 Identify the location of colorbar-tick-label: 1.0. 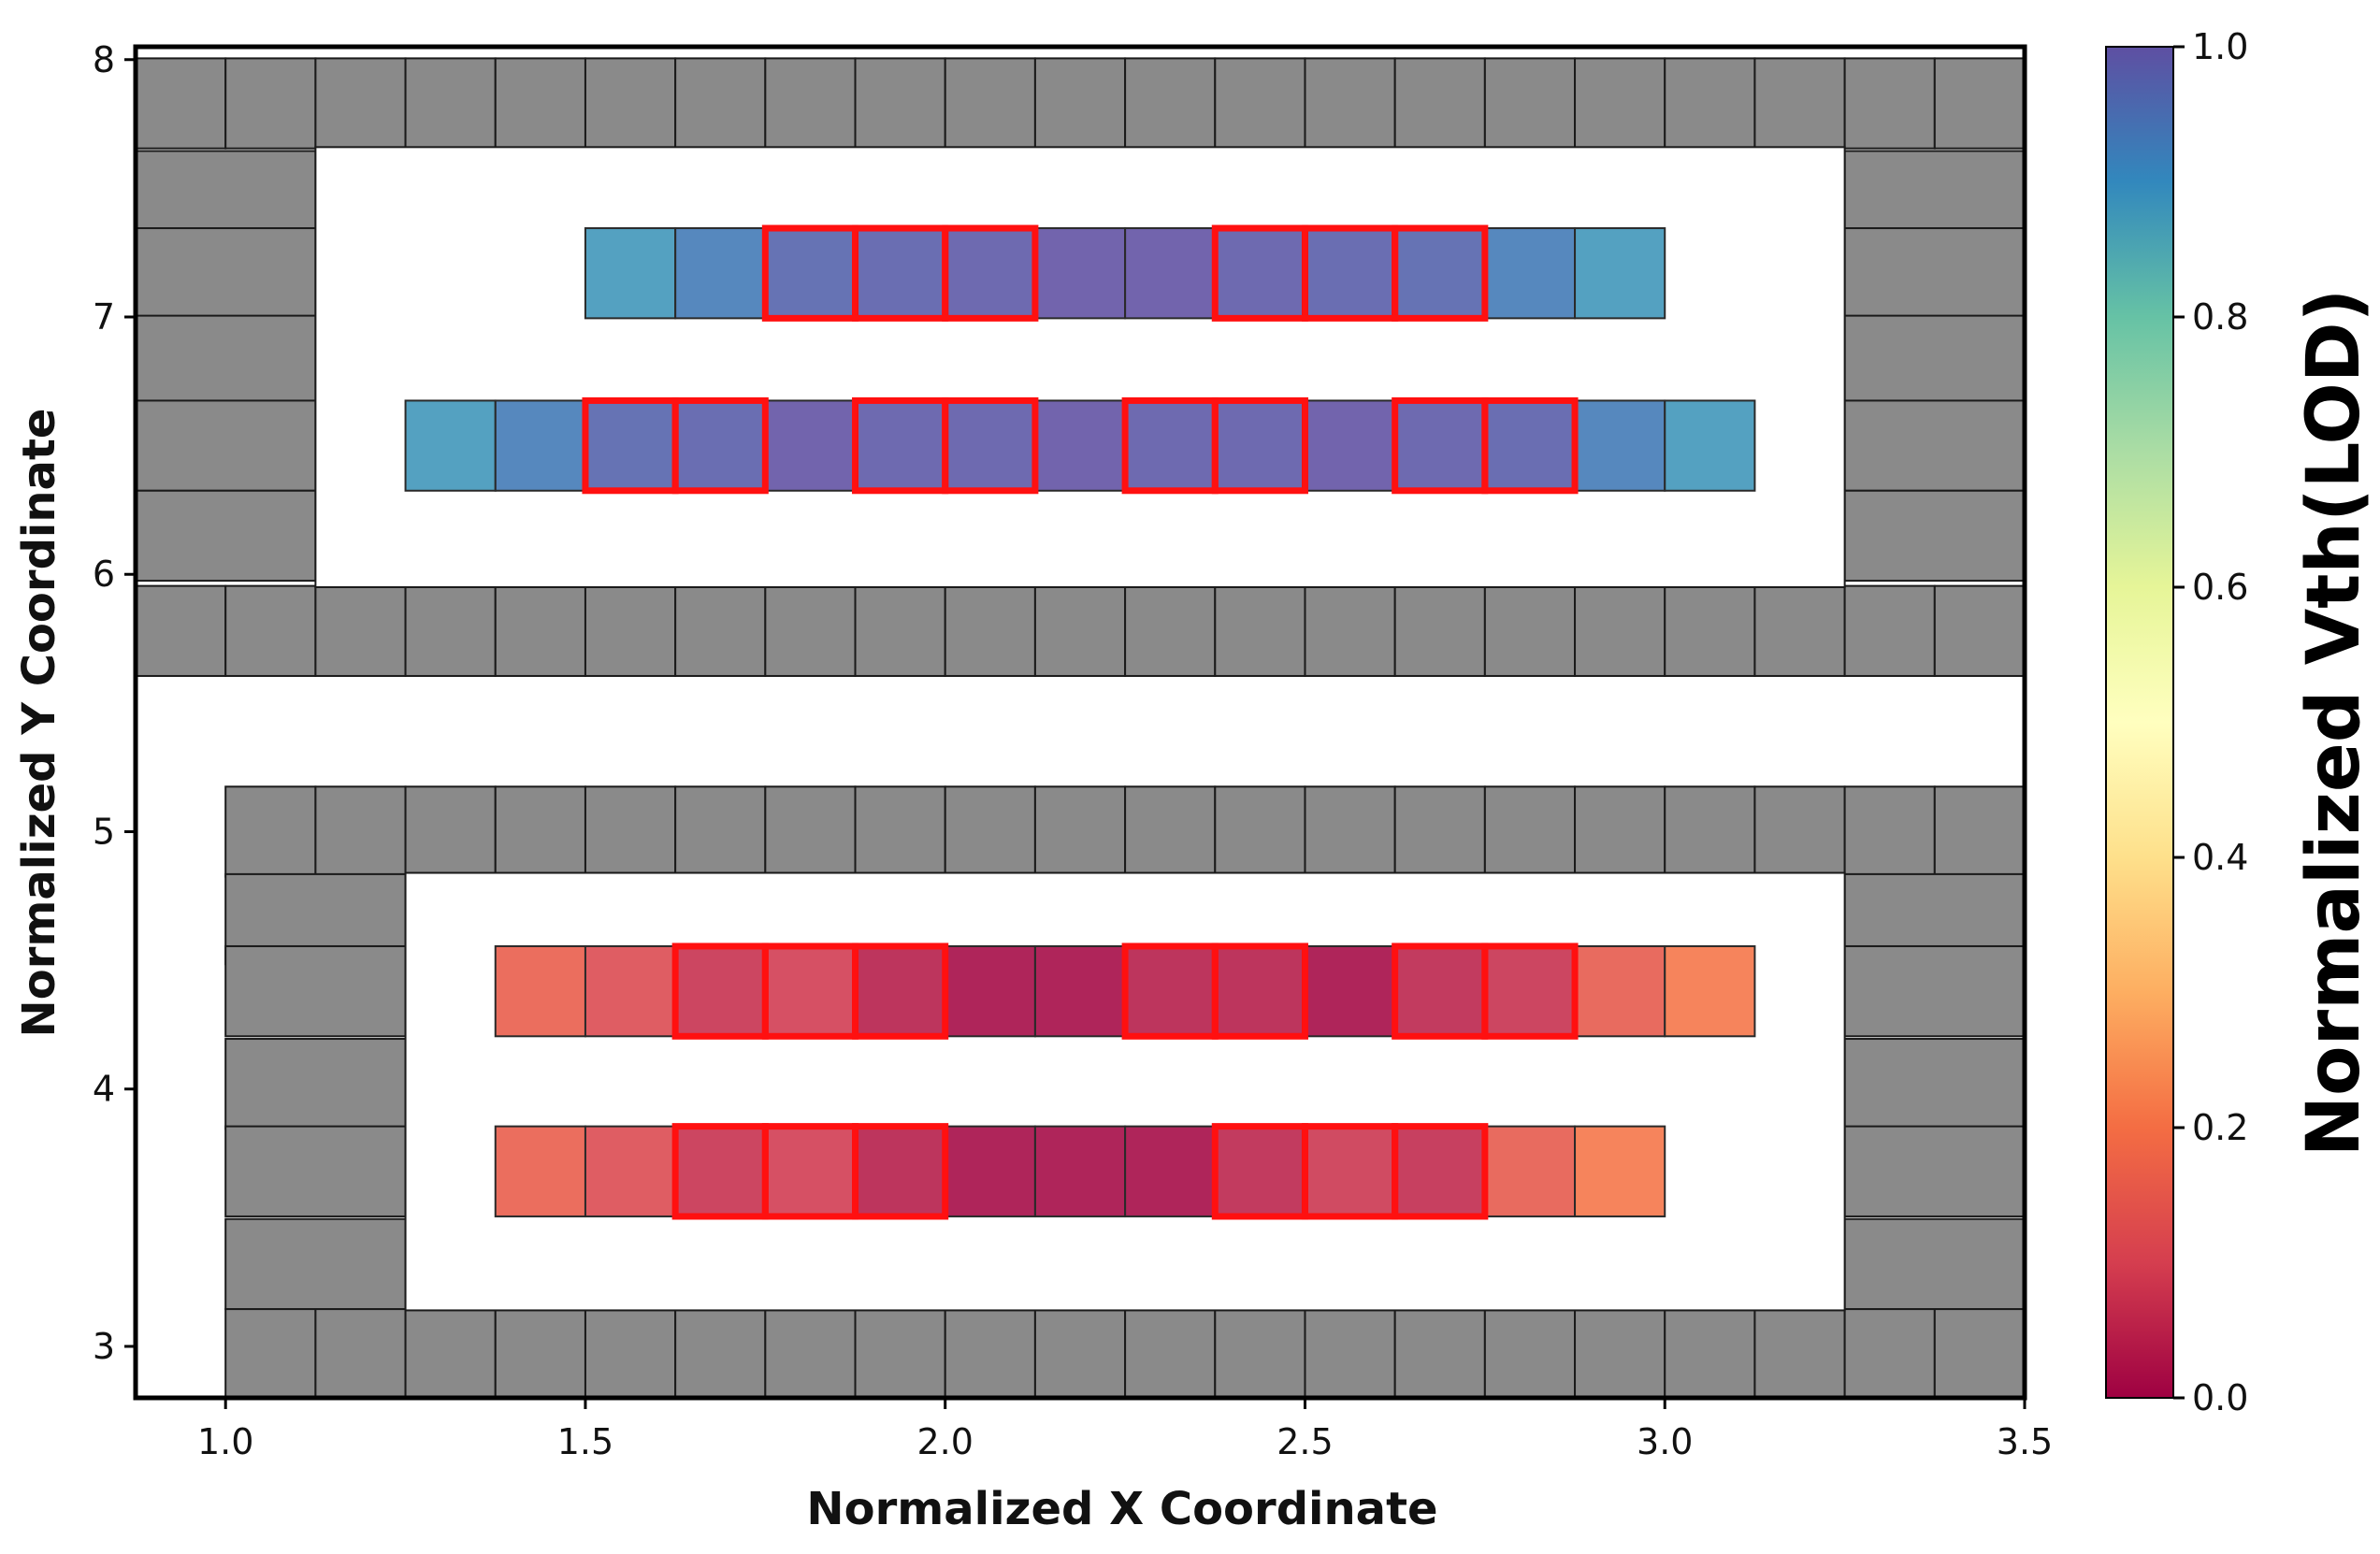
(2220, 46).